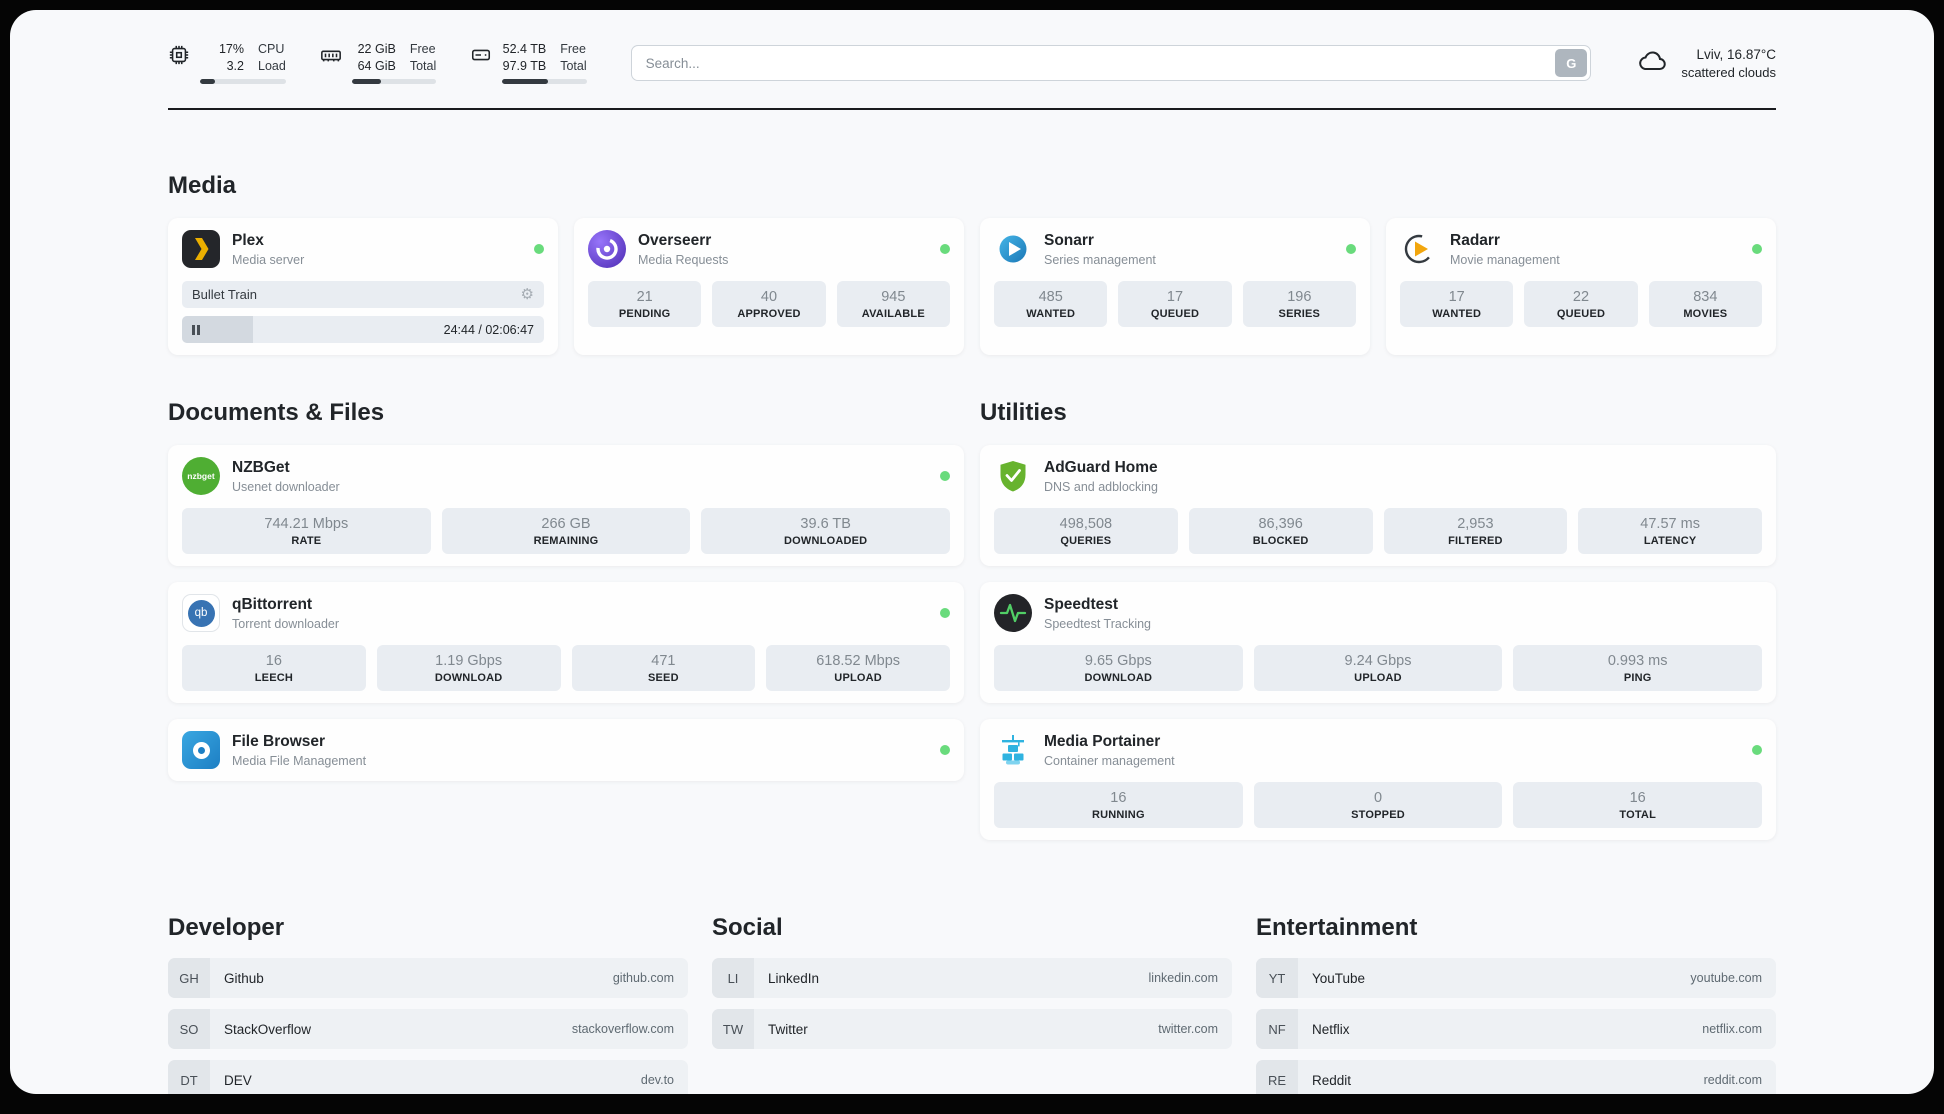 Image resolution: width=1944 pixels, height=1114 pixels. What do you see at coordinates (179, 55) in the screenshot?
I see `cpu-icon` at bounding box center [179, 55].